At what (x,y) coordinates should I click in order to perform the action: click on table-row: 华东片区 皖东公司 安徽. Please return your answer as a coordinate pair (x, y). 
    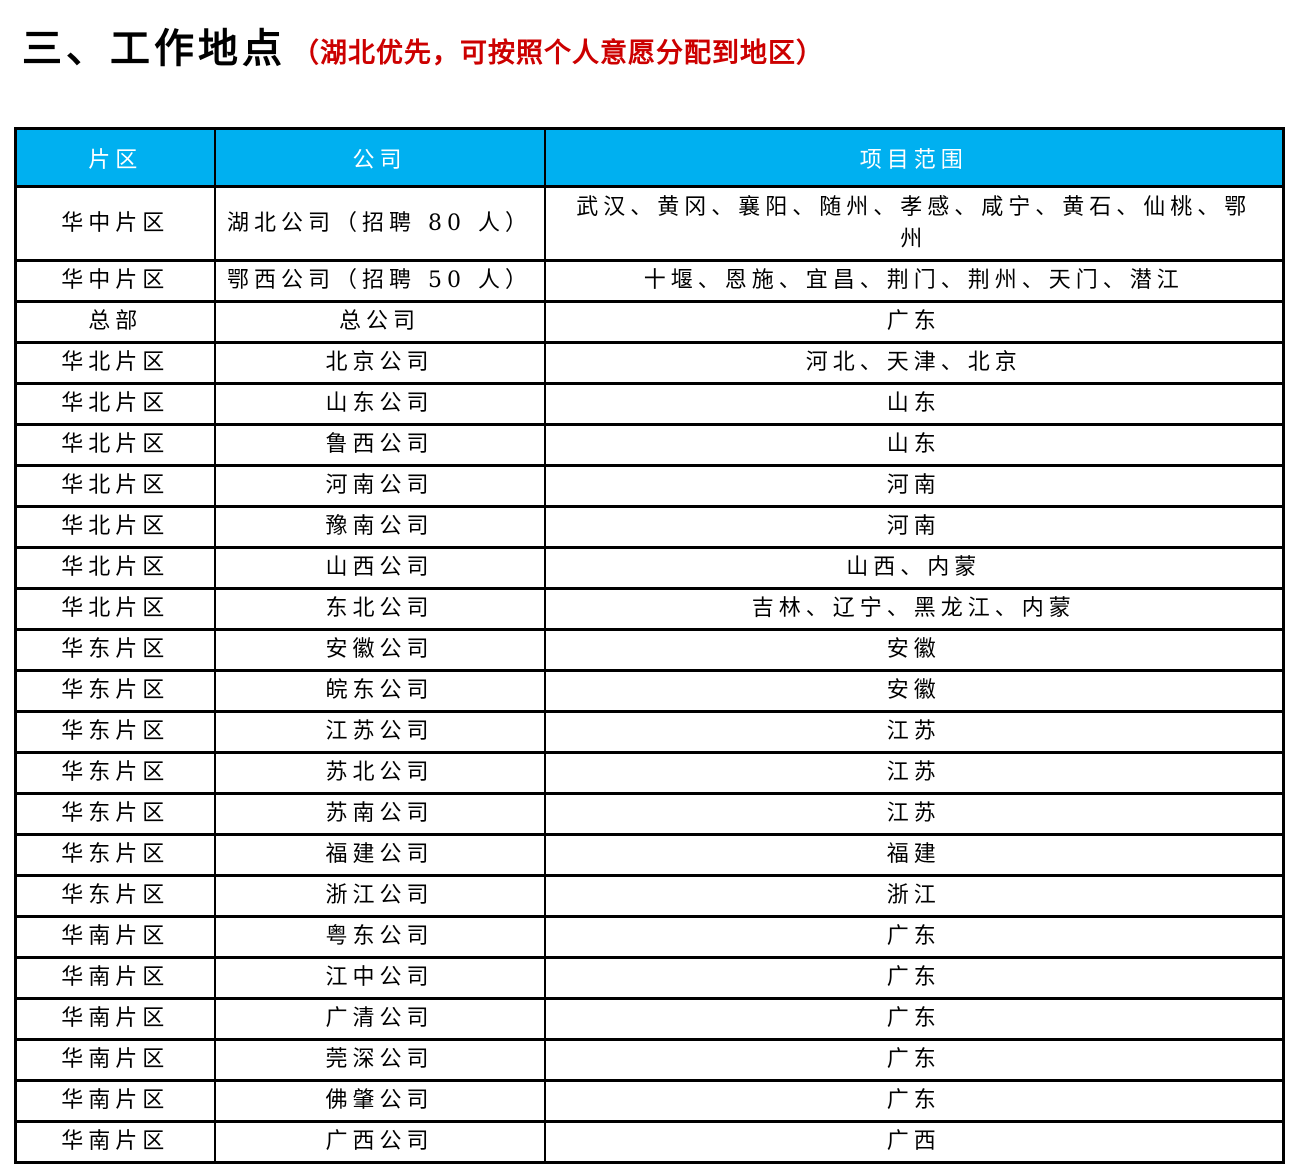
    Looking at the image, I should click on (649, 691).